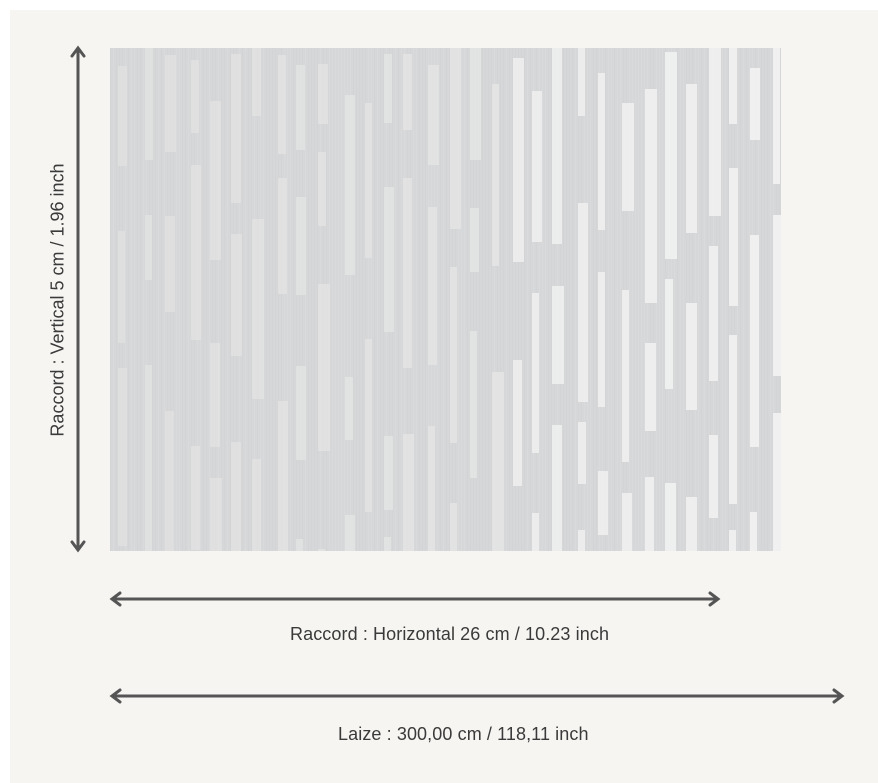  What do you see at coordinates (450, 634) in the screenshot?
I see `horizontal-repeat-label: Raccord : Horizontal 26 cm / 10.23 inch` at bounding box center [450, 634].